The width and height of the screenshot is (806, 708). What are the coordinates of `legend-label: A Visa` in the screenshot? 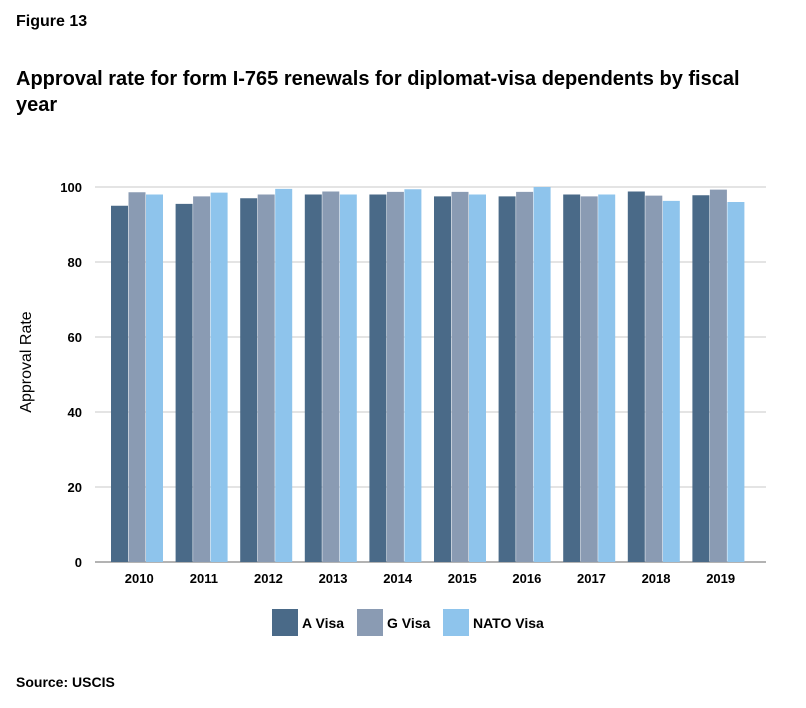 It's located at (323, 623).